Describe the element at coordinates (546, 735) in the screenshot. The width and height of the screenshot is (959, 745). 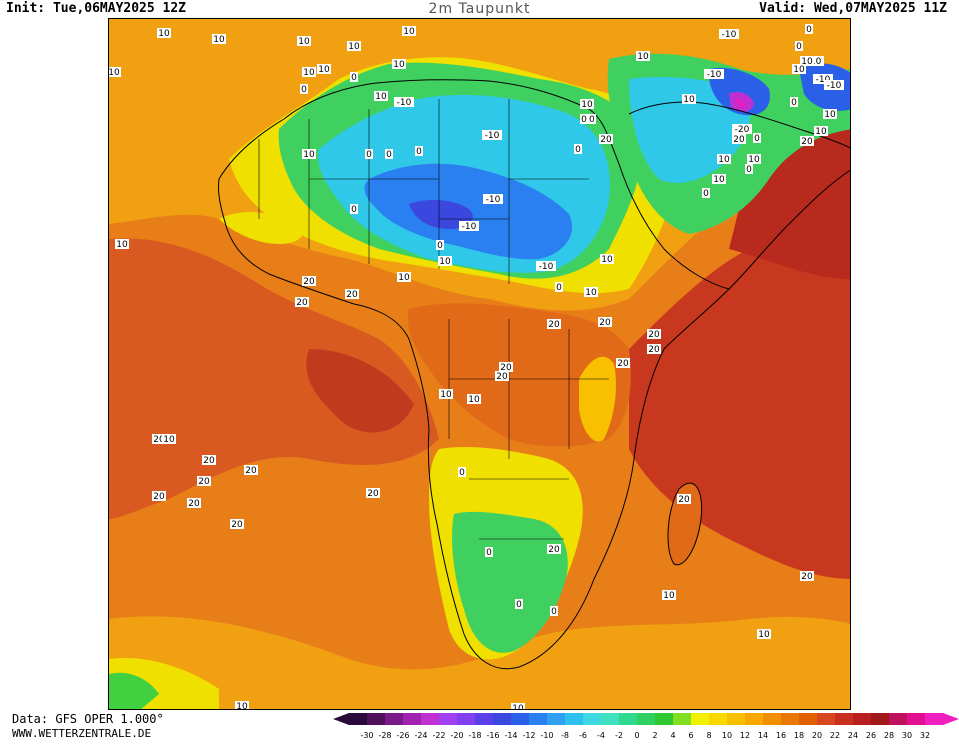
I see `legend-tick-label: -10` at that location.